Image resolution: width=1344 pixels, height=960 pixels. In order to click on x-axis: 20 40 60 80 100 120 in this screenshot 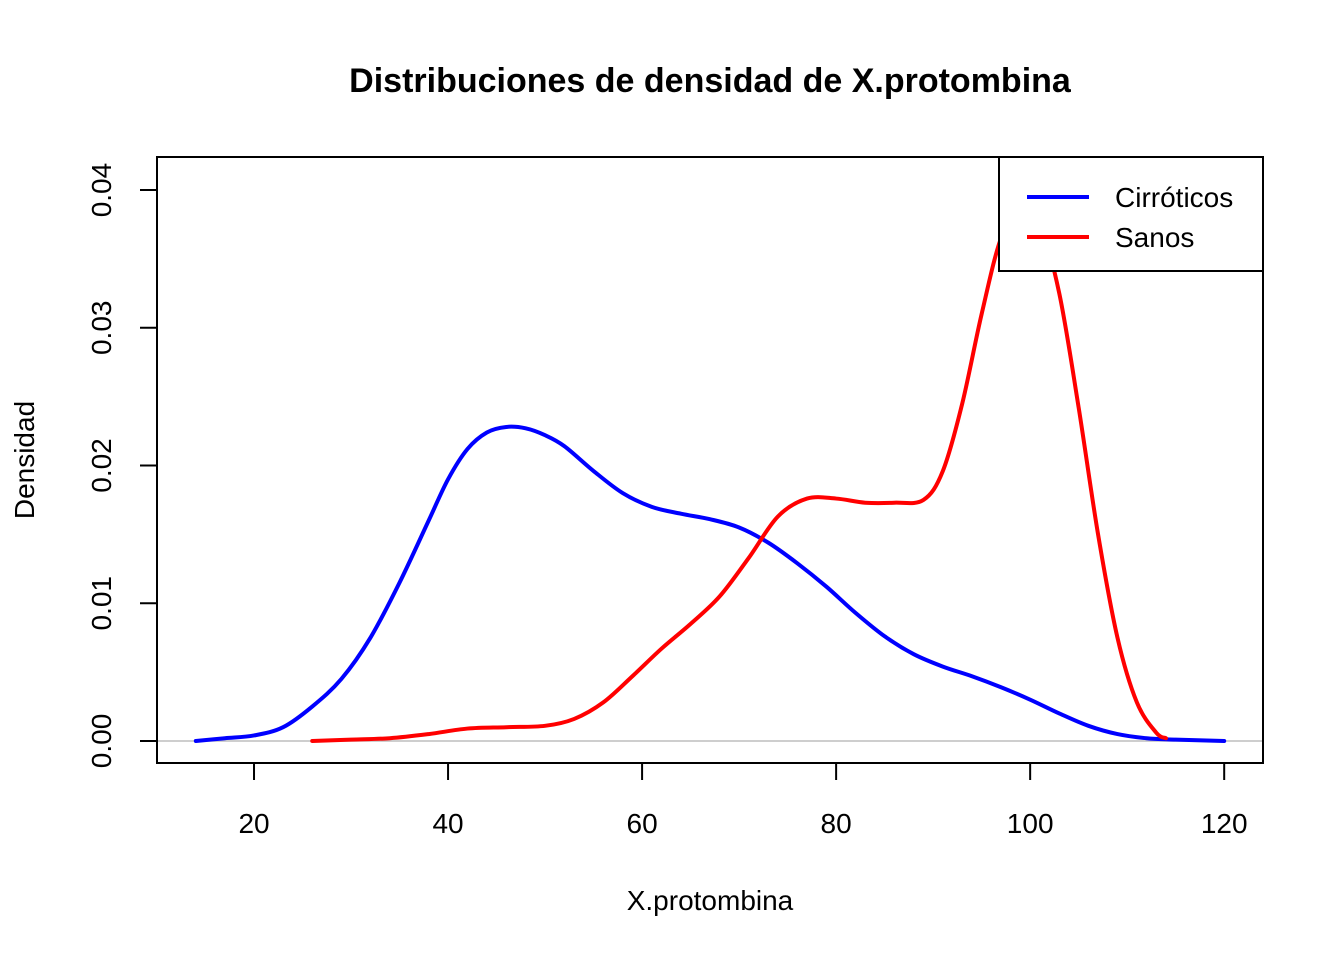, I will do `click(743, 800)`.